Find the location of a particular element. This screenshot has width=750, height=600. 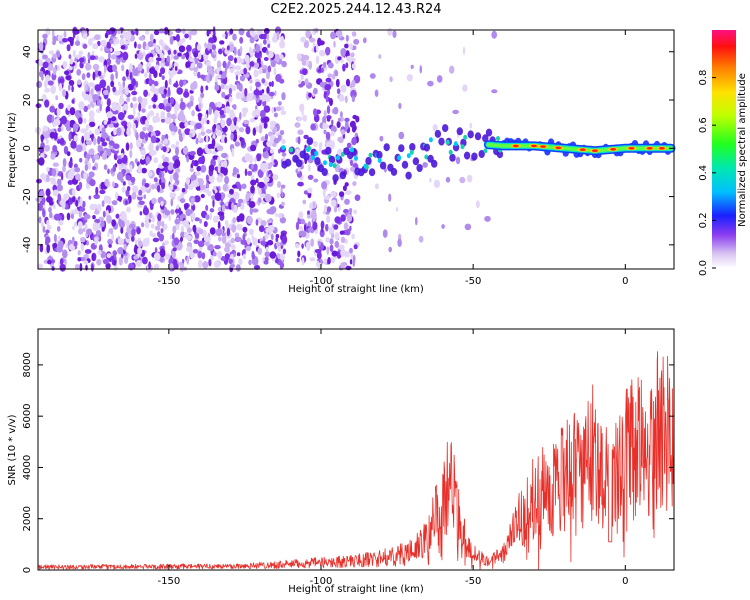

snr-y-tick-label: 8000 is located at coordinates (27, 364).